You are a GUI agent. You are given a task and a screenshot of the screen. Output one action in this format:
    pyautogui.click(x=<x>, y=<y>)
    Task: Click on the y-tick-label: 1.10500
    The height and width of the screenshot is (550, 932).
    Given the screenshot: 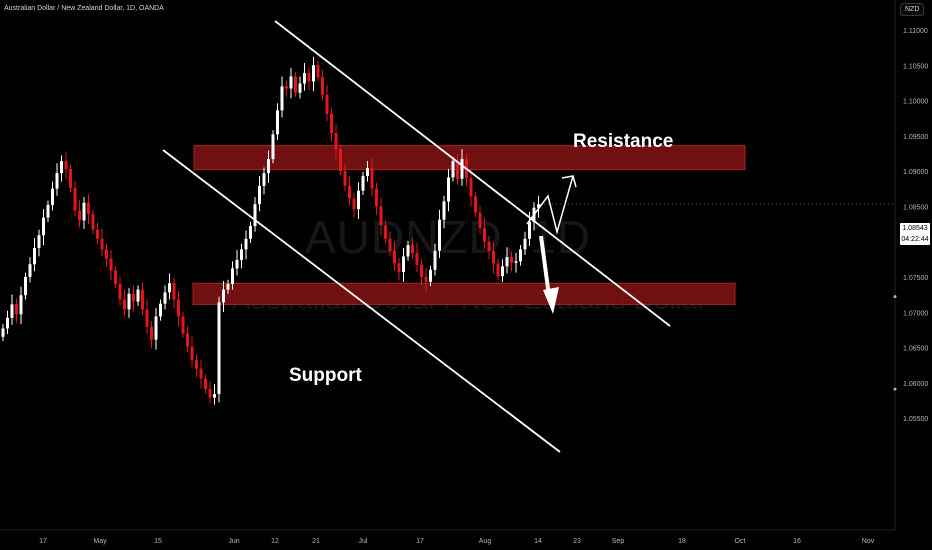 What is the action you would take?
    pyautogui.click(x=915, y=66)
    